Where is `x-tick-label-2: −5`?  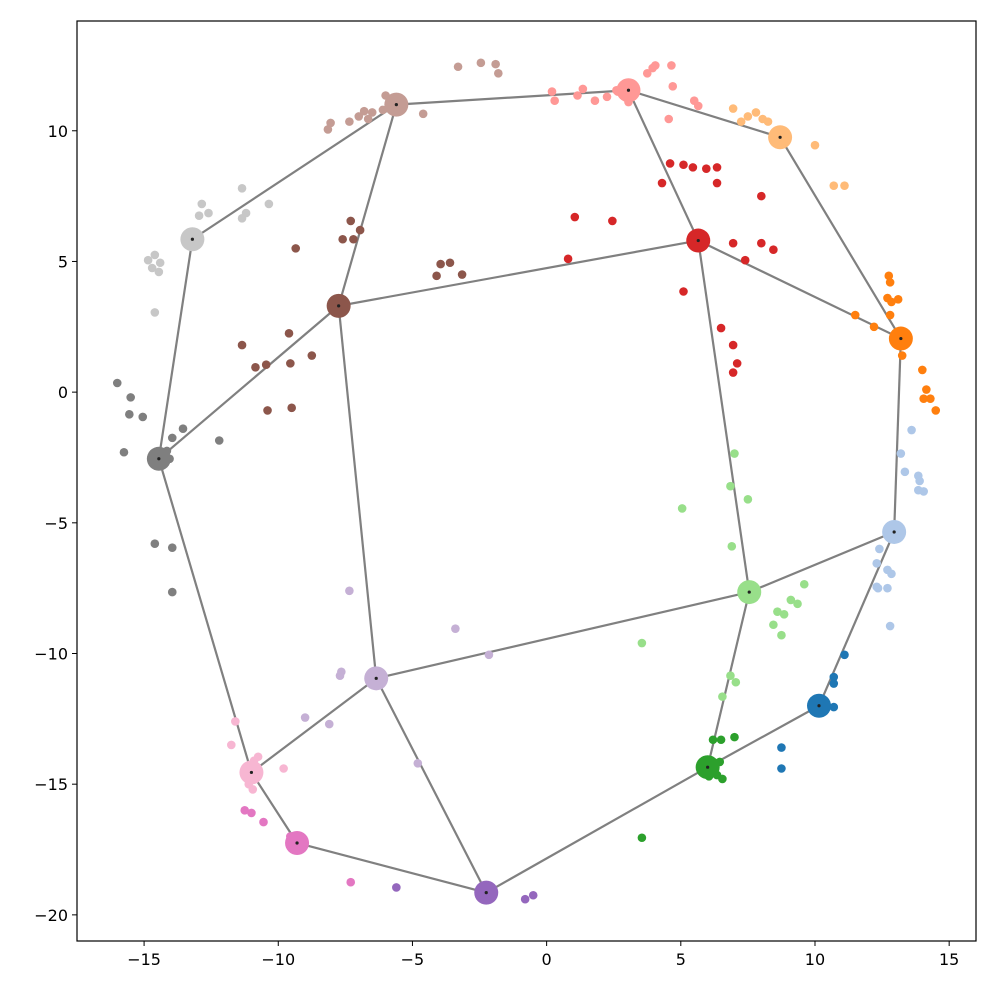
x-tick-label-2: −5 is located at coordinates (413, 959).